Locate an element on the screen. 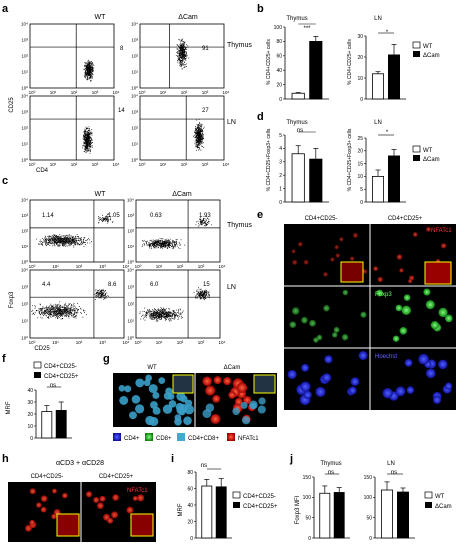 This screenshot has height=550, width=468. row-label-ln: LN is located at coordinates (231, 122).